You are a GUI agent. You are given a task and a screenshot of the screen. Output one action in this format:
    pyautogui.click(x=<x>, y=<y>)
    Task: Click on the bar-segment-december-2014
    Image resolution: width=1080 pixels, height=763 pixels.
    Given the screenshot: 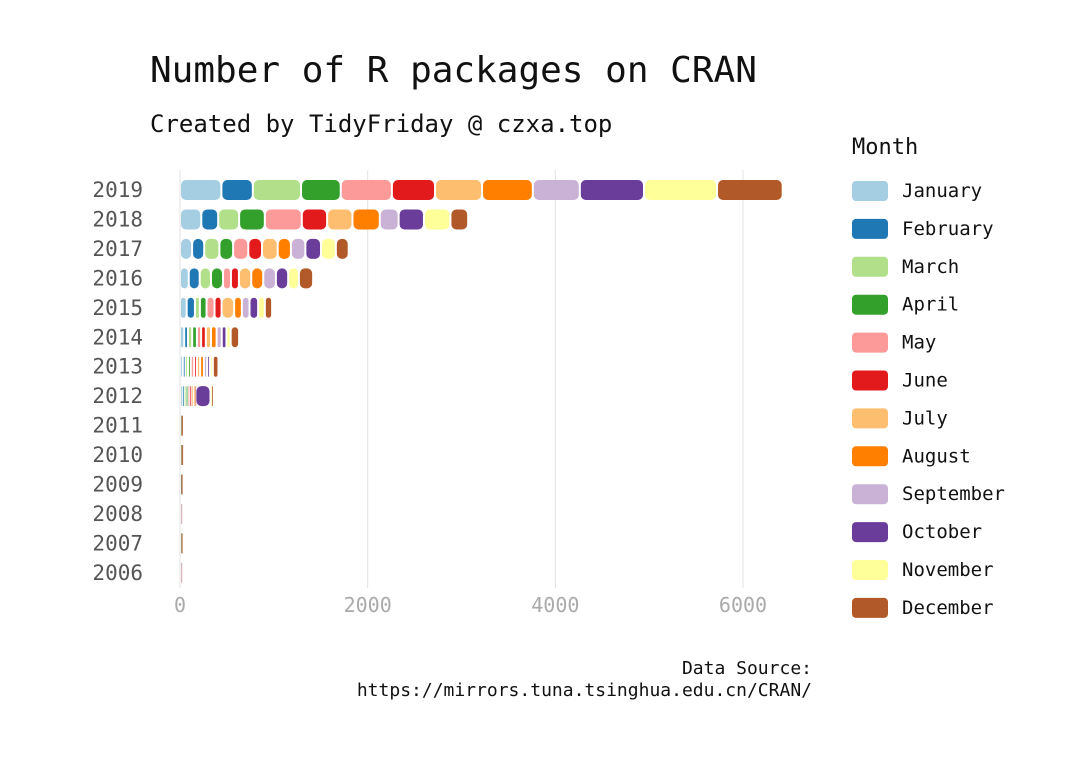 What is the action you would take?
    pyautogui.click(x=235, y=337)
    